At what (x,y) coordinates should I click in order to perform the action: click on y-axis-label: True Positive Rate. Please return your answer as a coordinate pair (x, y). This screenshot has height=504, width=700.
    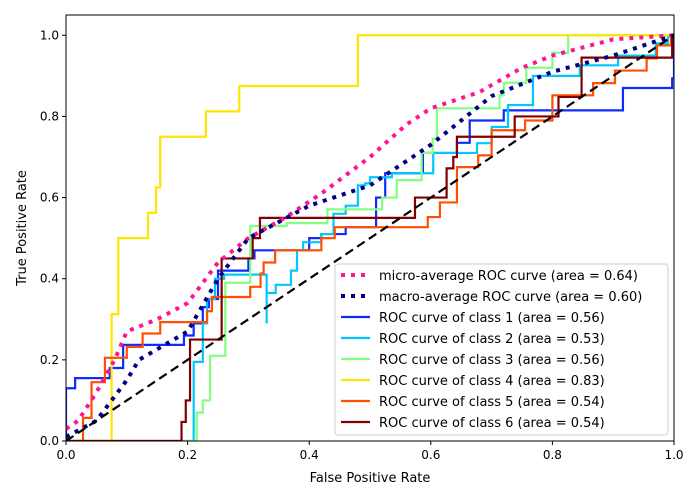
    Looking at the image, I should click on (22, 228).